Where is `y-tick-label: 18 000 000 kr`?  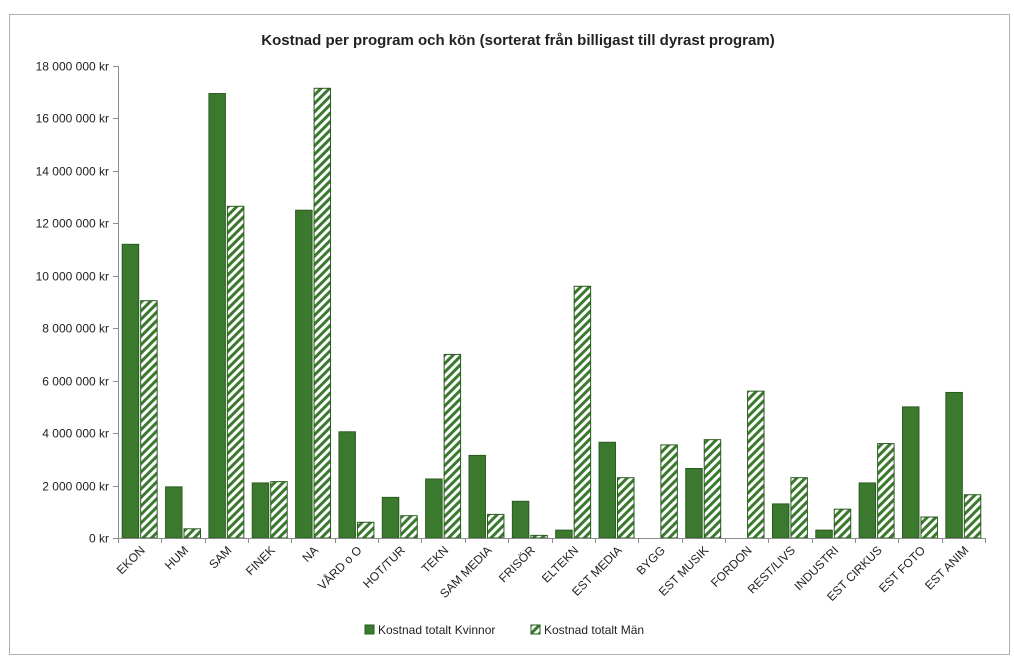
y-tick-label: 18 000 000 kr is located at coordinates (72, 67).